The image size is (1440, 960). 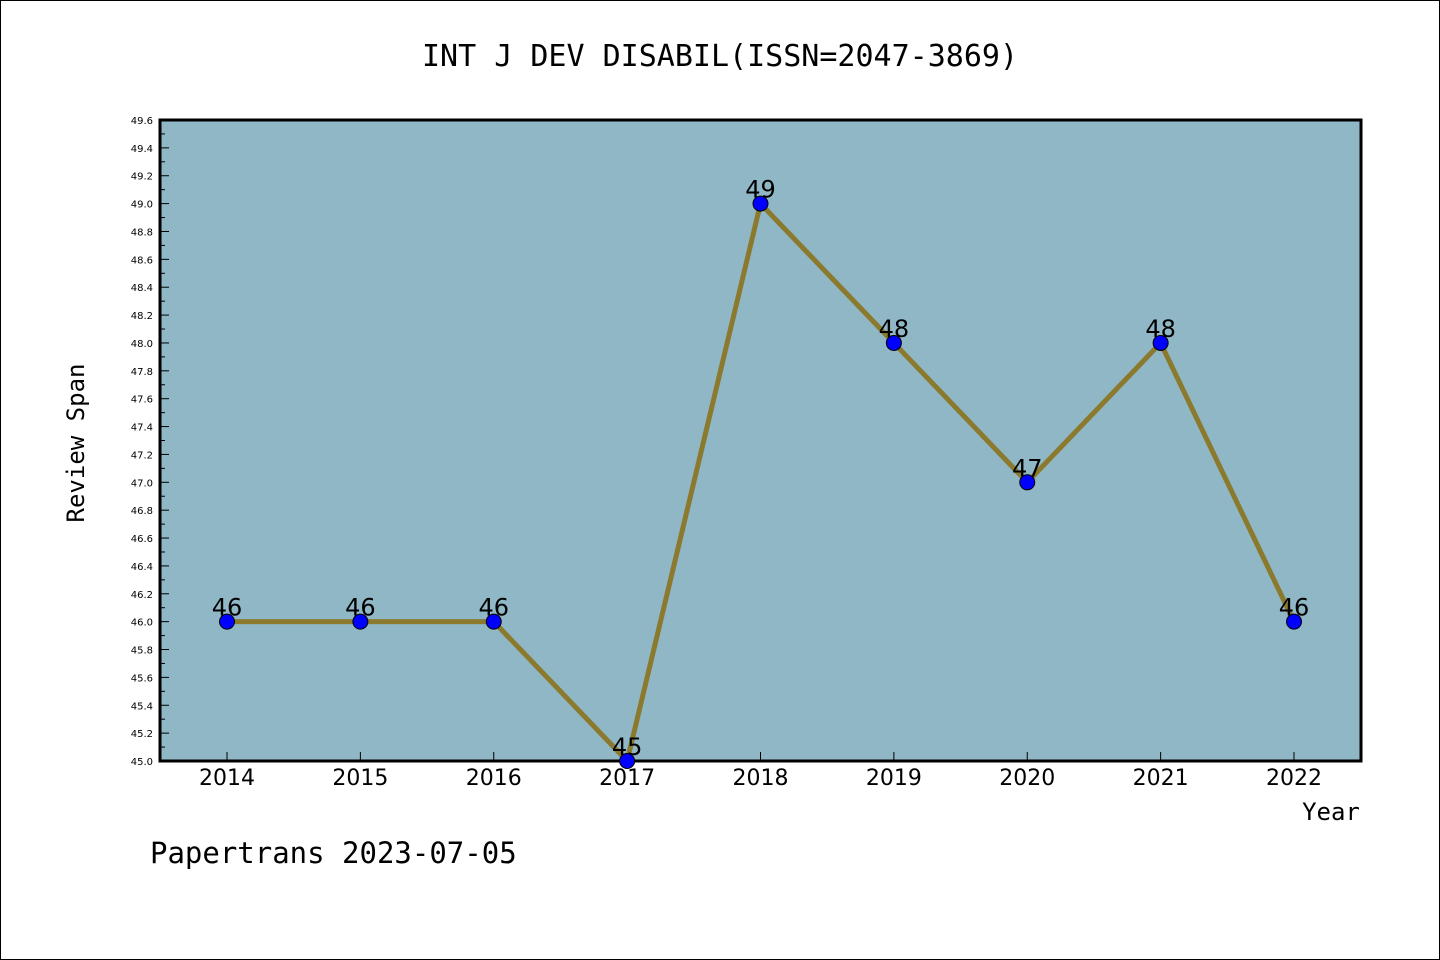 What do you see at coordinates (142, 232) in the screenshot?
I see `y-tick-label: 48.8` at bounding box center [142, 232].